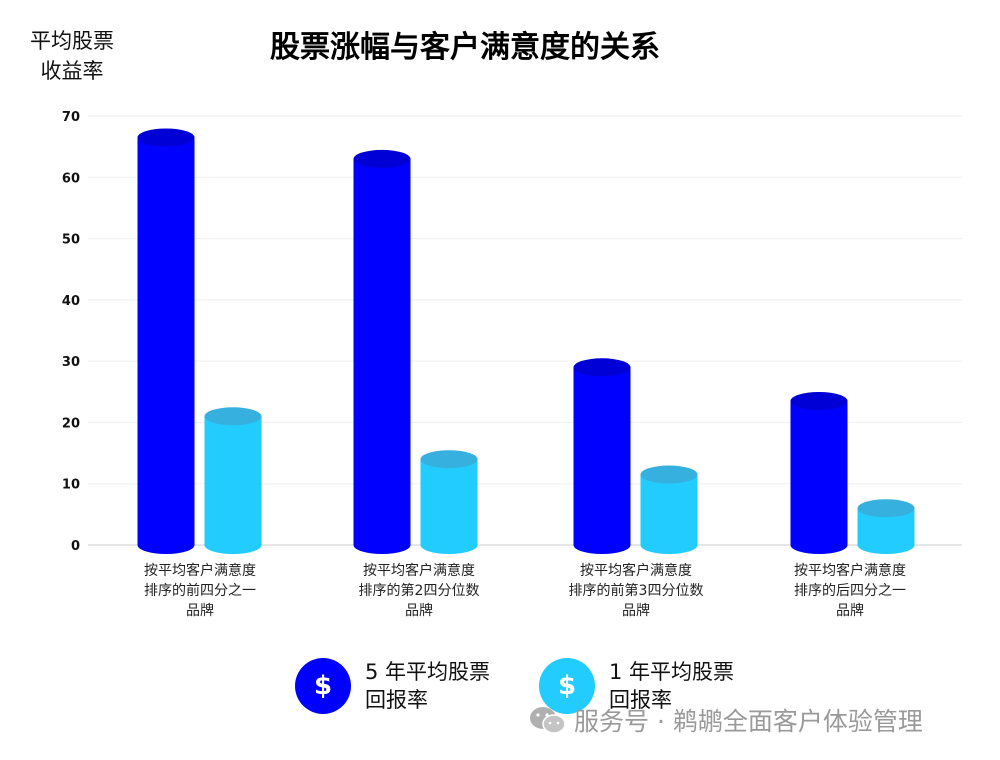  I want to click on legend-label: 1 年平均股票 回报率, so click(679, 686).